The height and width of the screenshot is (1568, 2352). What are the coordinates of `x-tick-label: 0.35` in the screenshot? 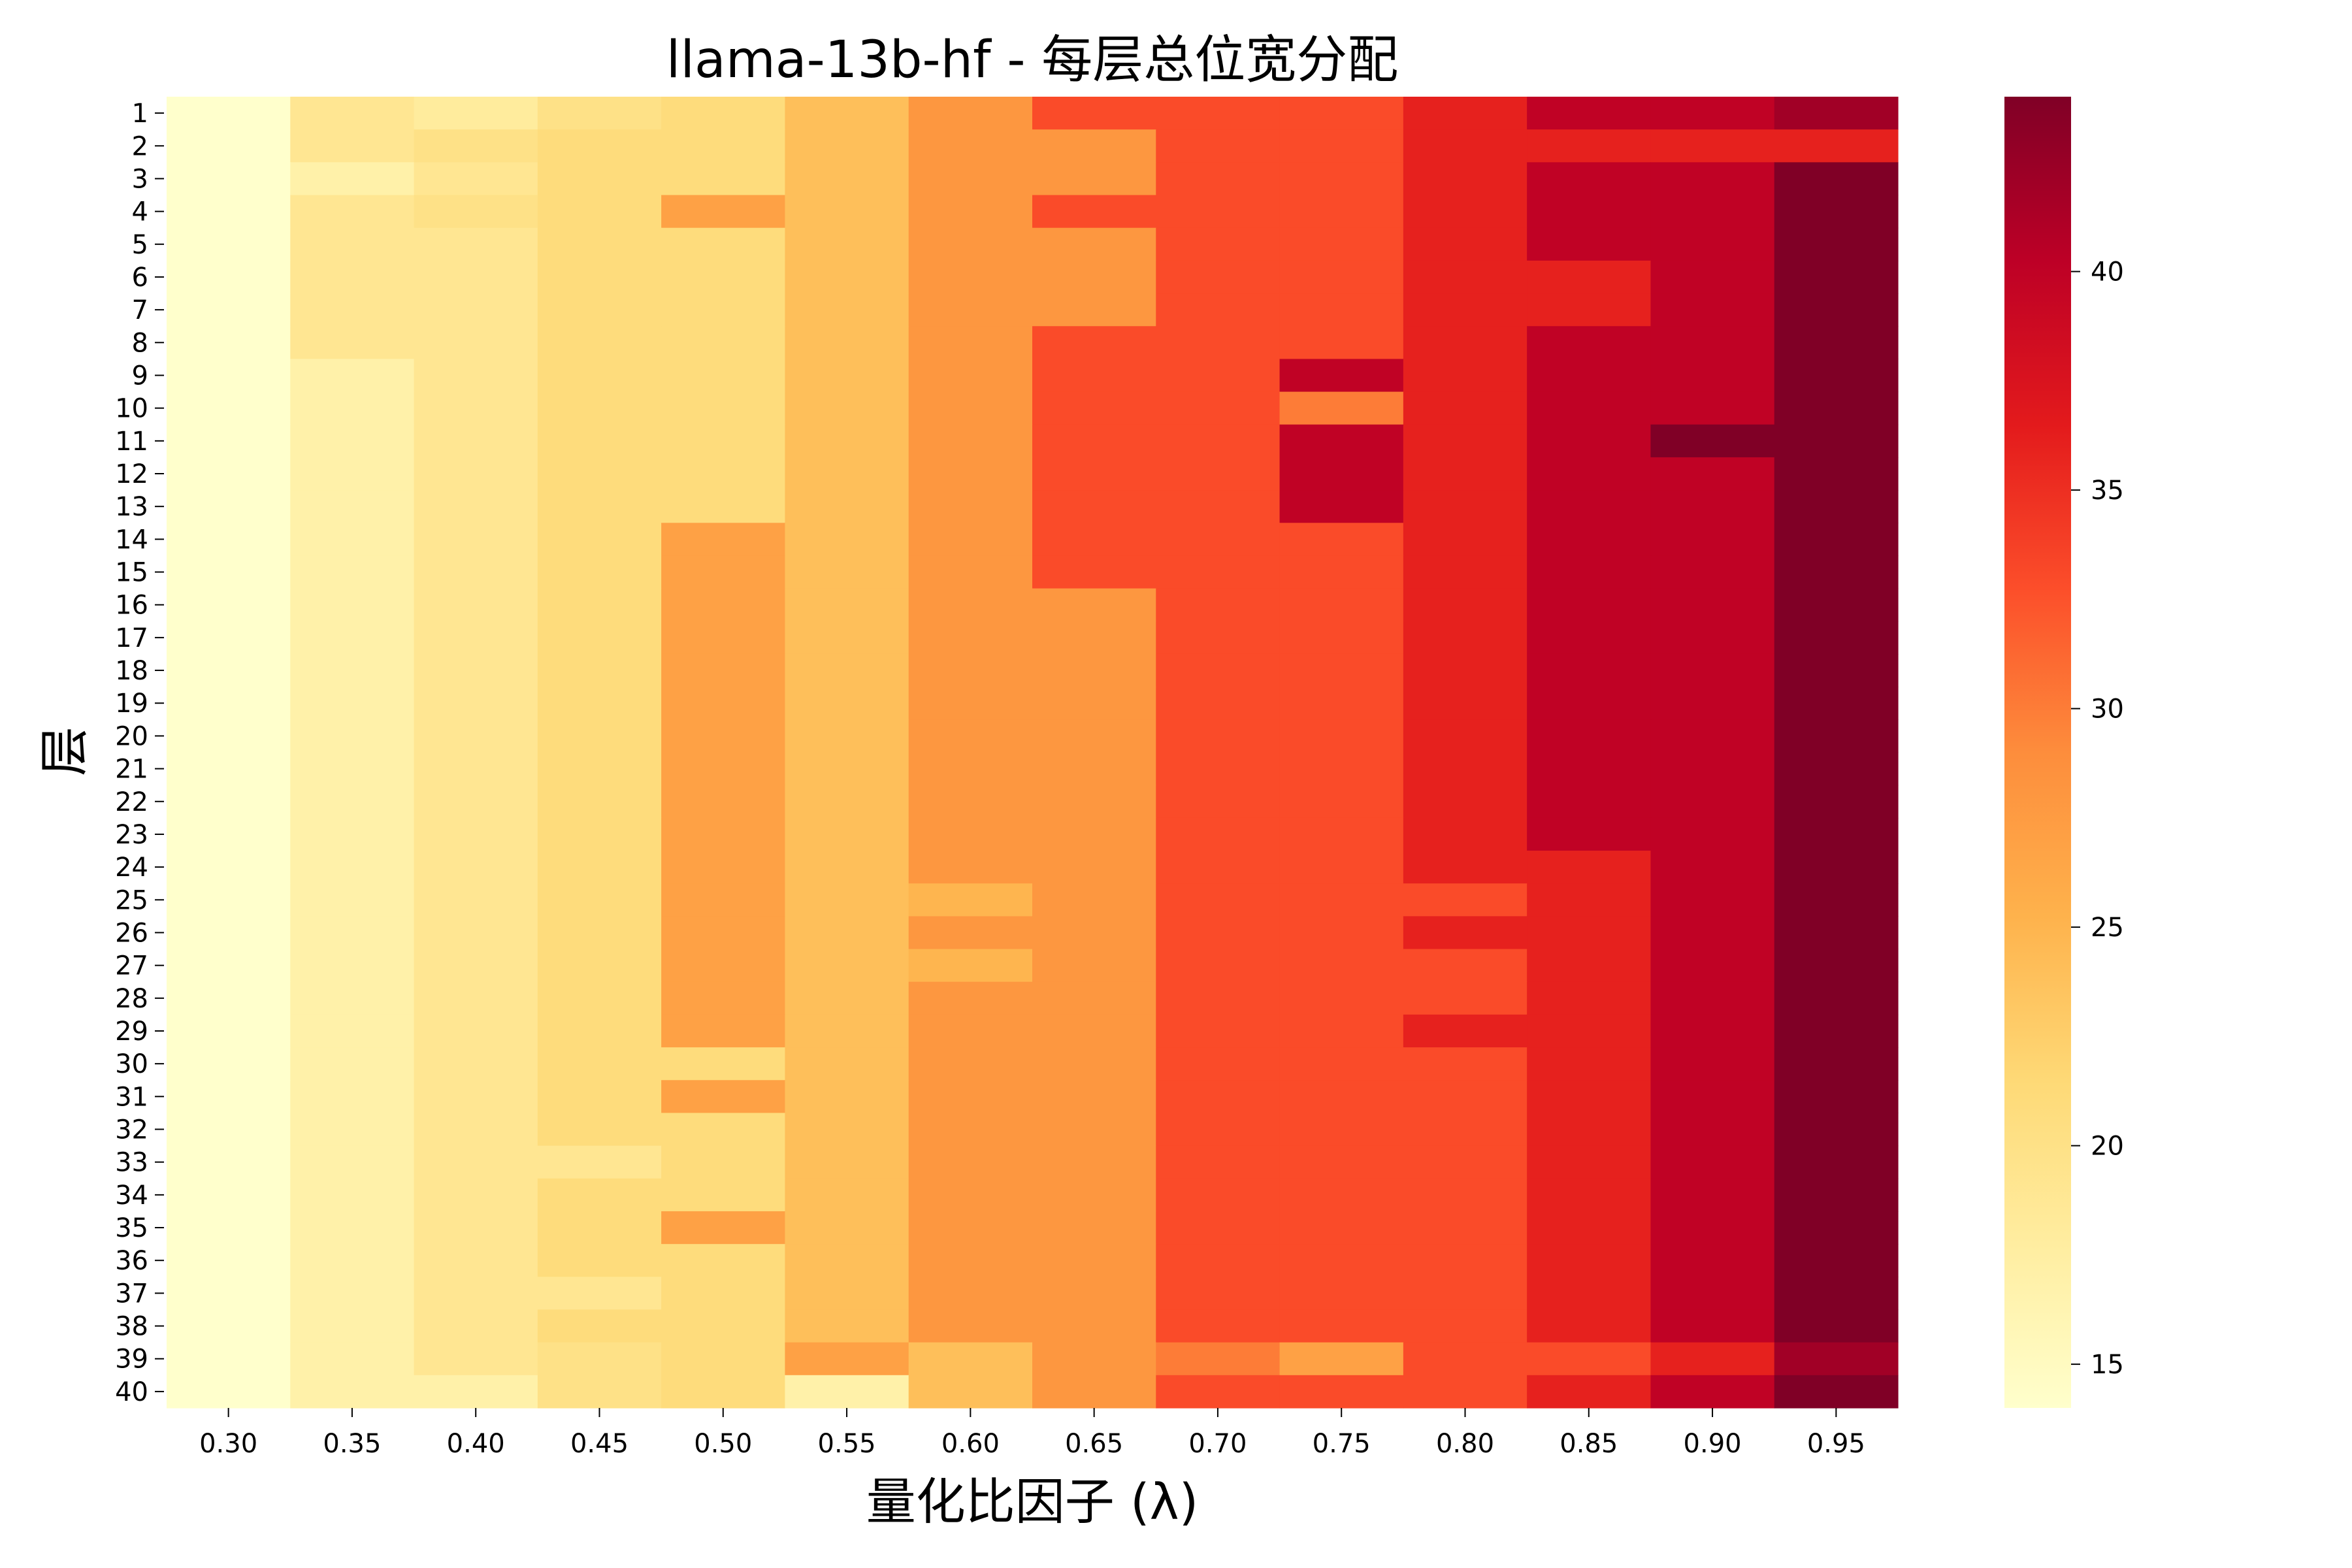 It's located at (352, 1444).